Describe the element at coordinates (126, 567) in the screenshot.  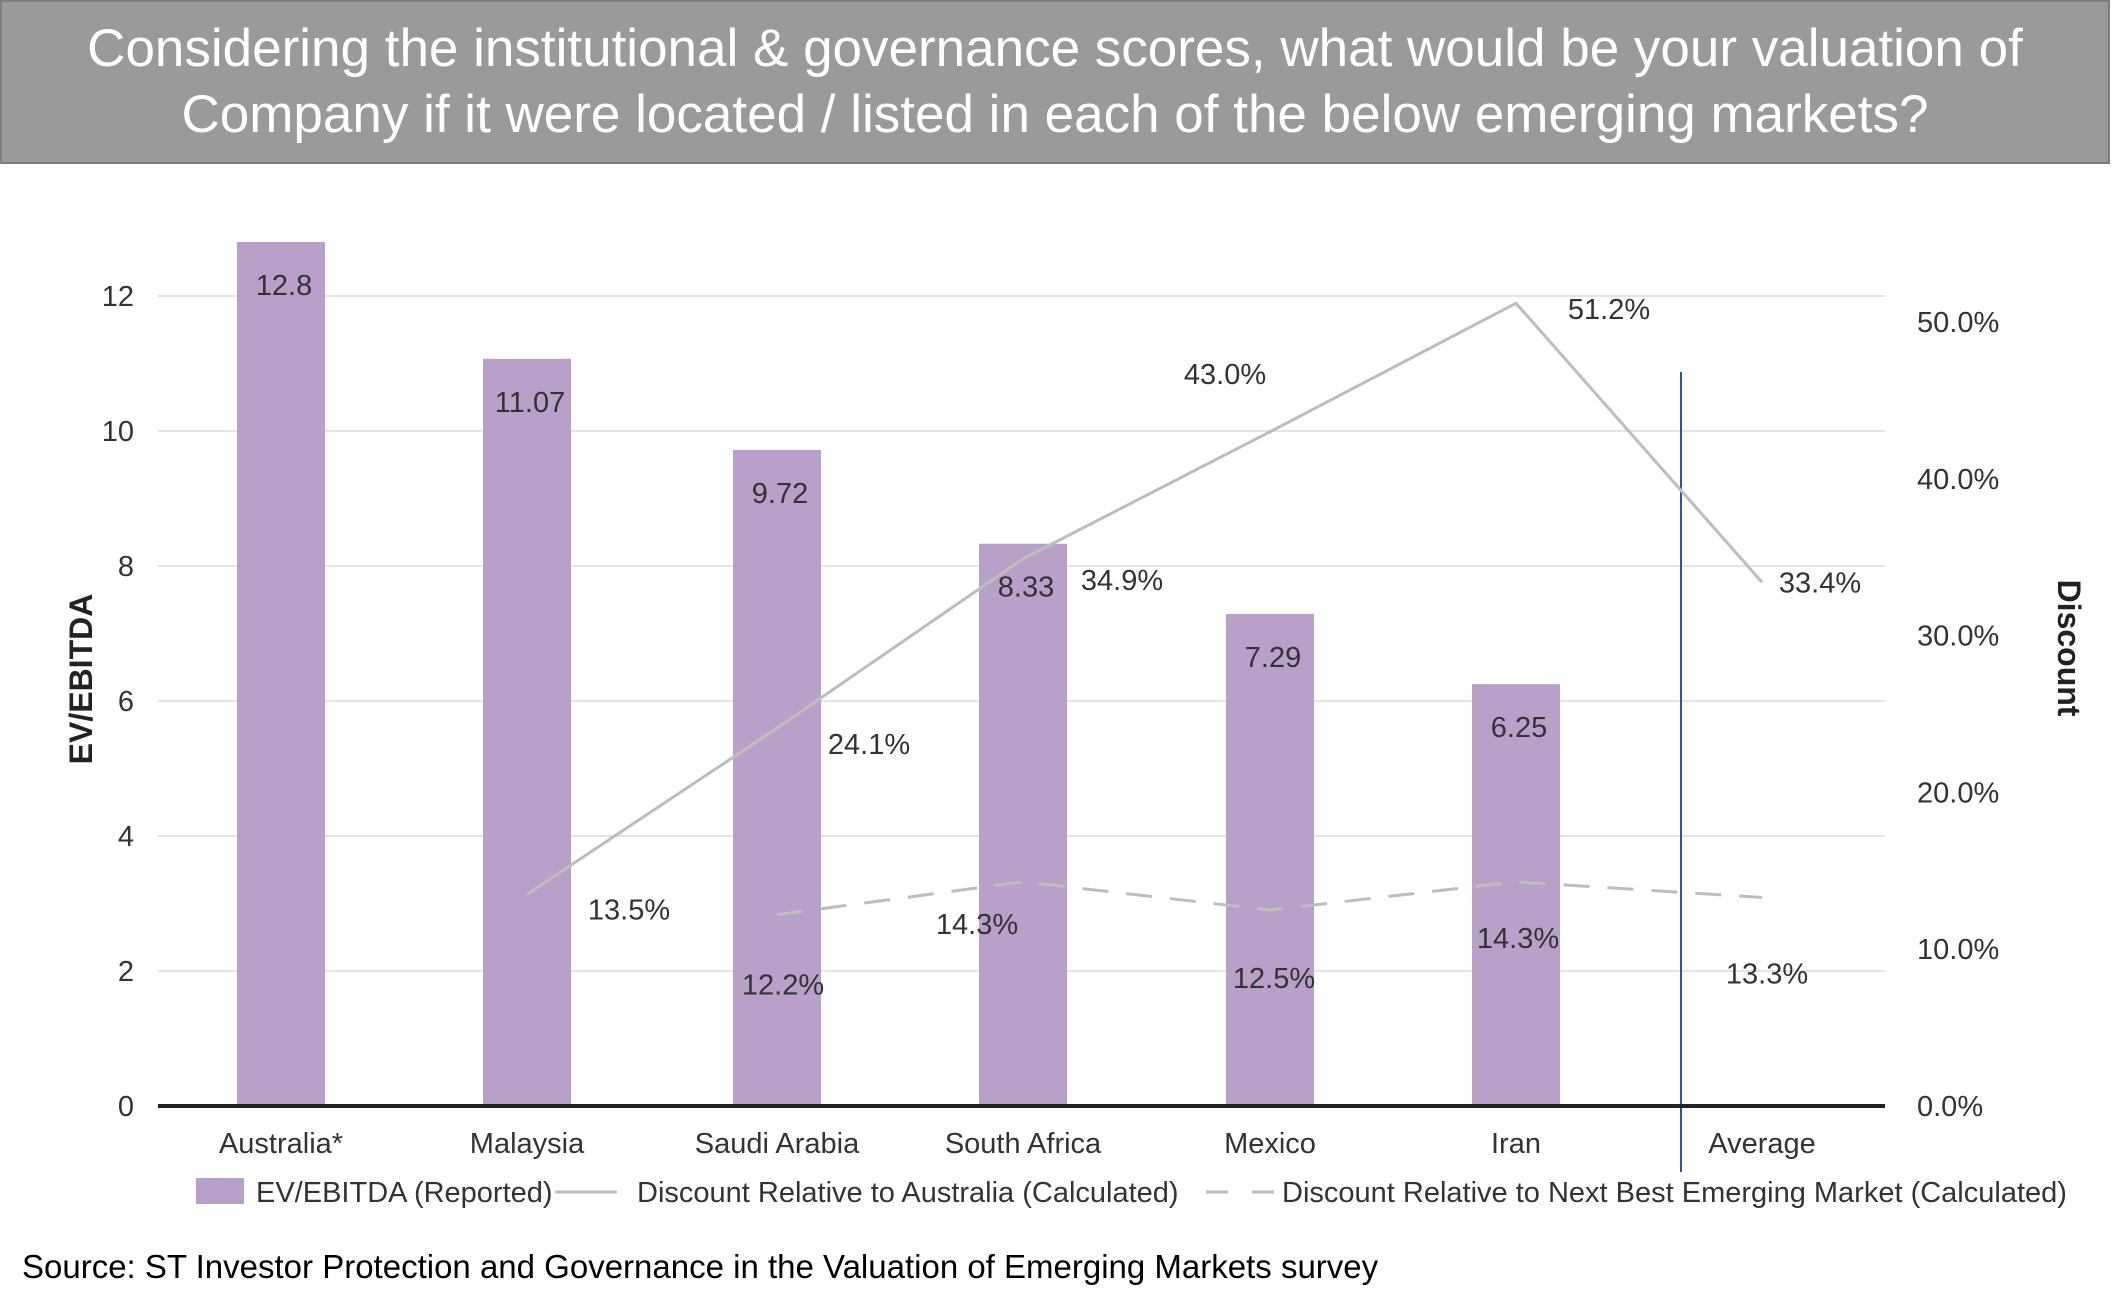
I see `y-tick-label: 8` at that location.